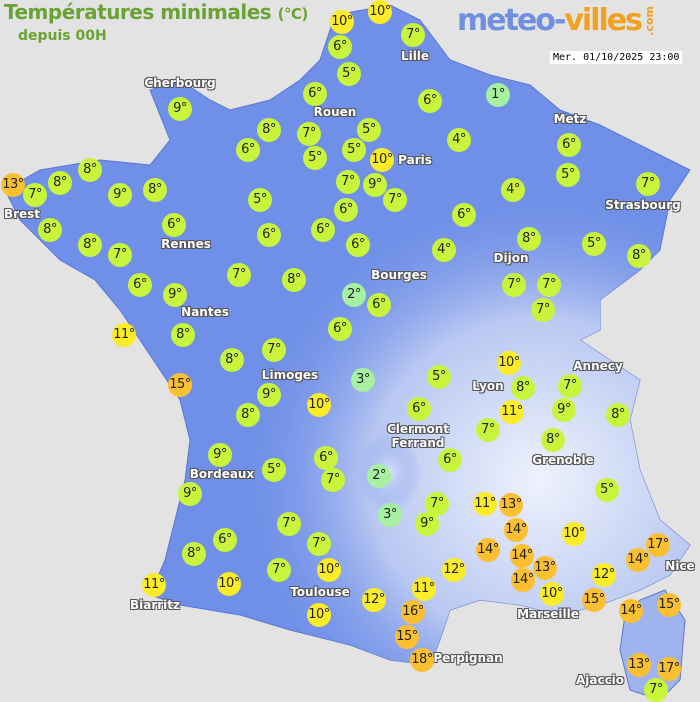  Describe the element at coordinates (570, 119) in the screenshot. I see `city-label: Metz` at that location.